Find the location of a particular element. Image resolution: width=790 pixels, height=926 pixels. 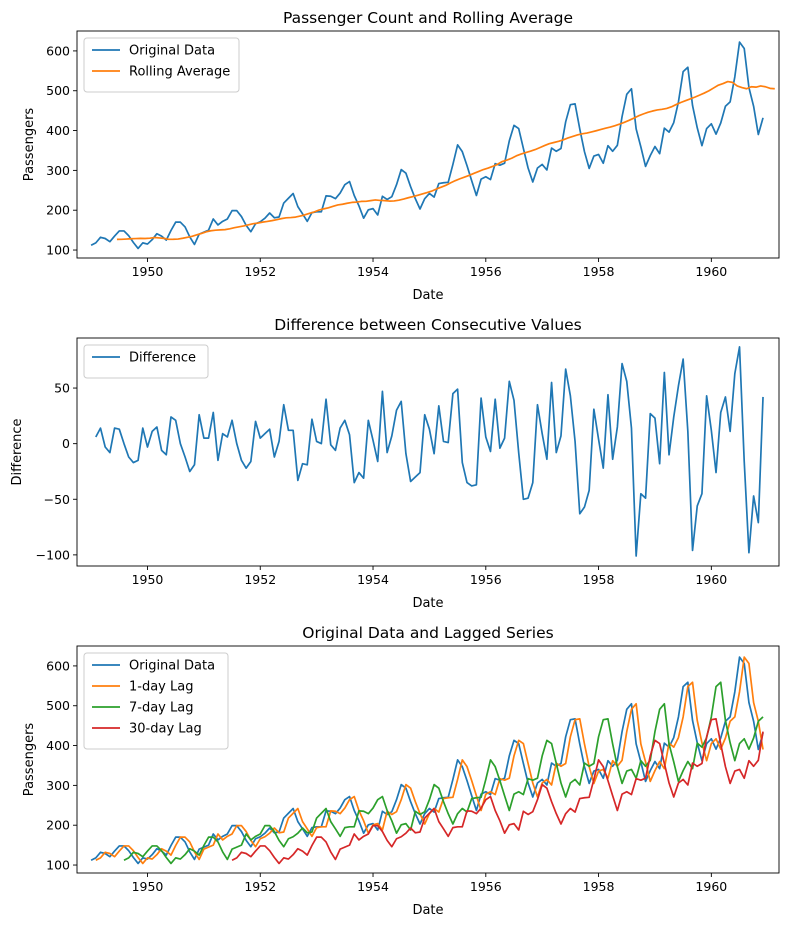

legend-label: 1-day Lag is located at coordinates (161, 687).